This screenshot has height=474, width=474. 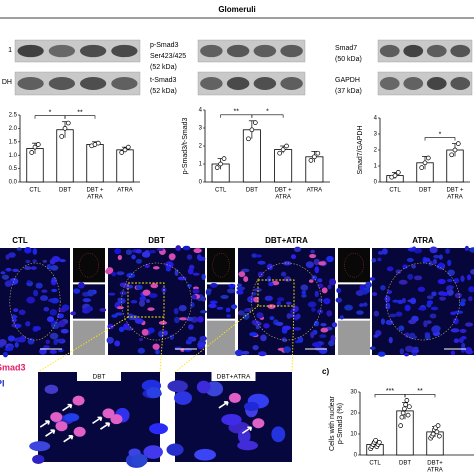 What do you see at coordinates (234, 377) in the screenshot?
I see `zoom-label: DBT+ATRA` at bounding box center [234, 377].